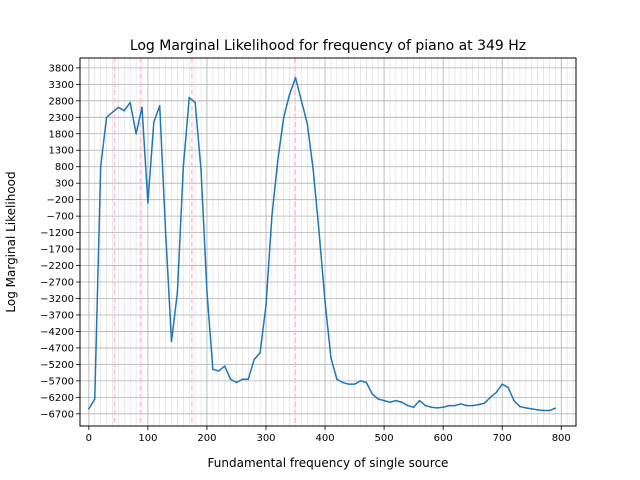 The image size is (640, 480). What do you see at coordinates (147, 438) in the screenshot?
I see `x-tick-label: 100` at bounding box center [147, 438].